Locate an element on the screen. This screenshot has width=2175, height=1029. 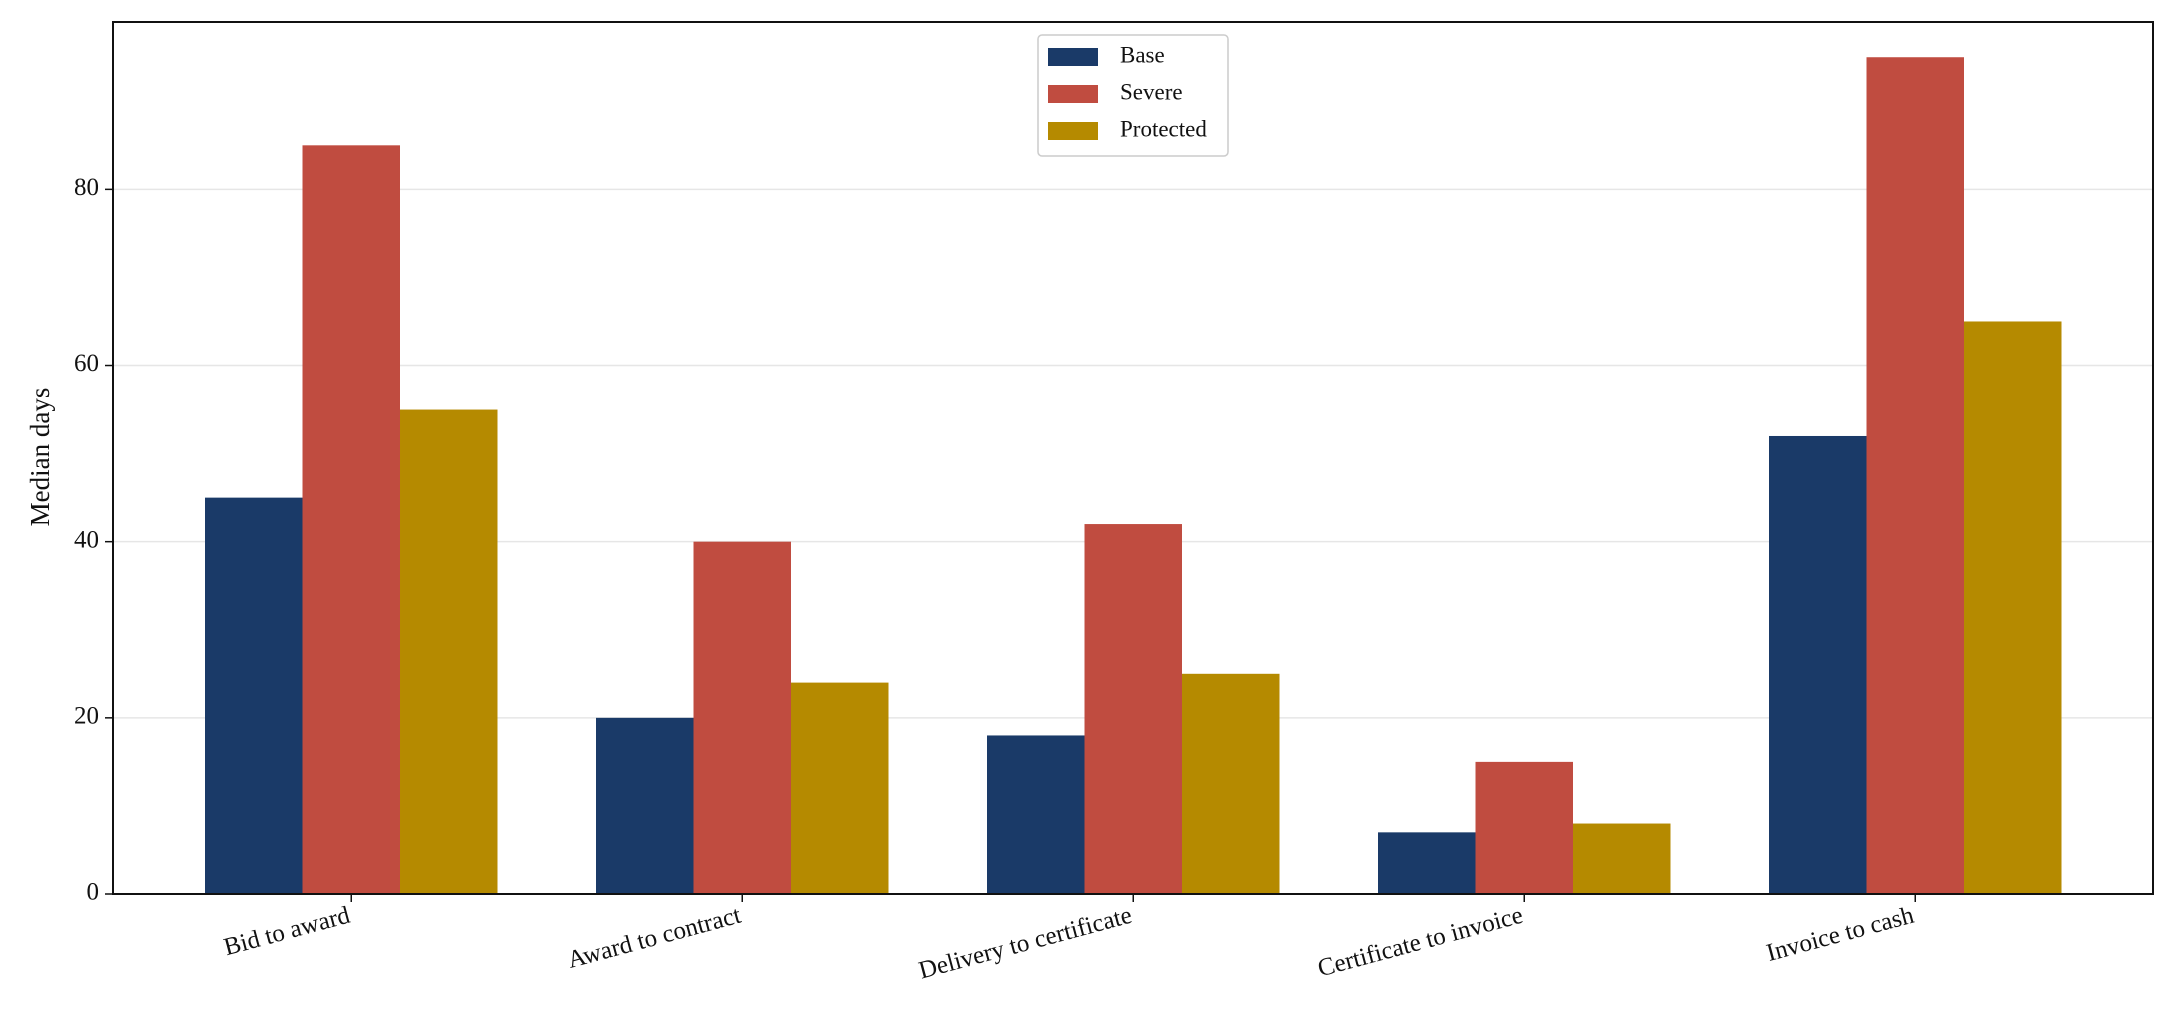
x-tick-label: Award to contract is located at coordinates (654, 938).